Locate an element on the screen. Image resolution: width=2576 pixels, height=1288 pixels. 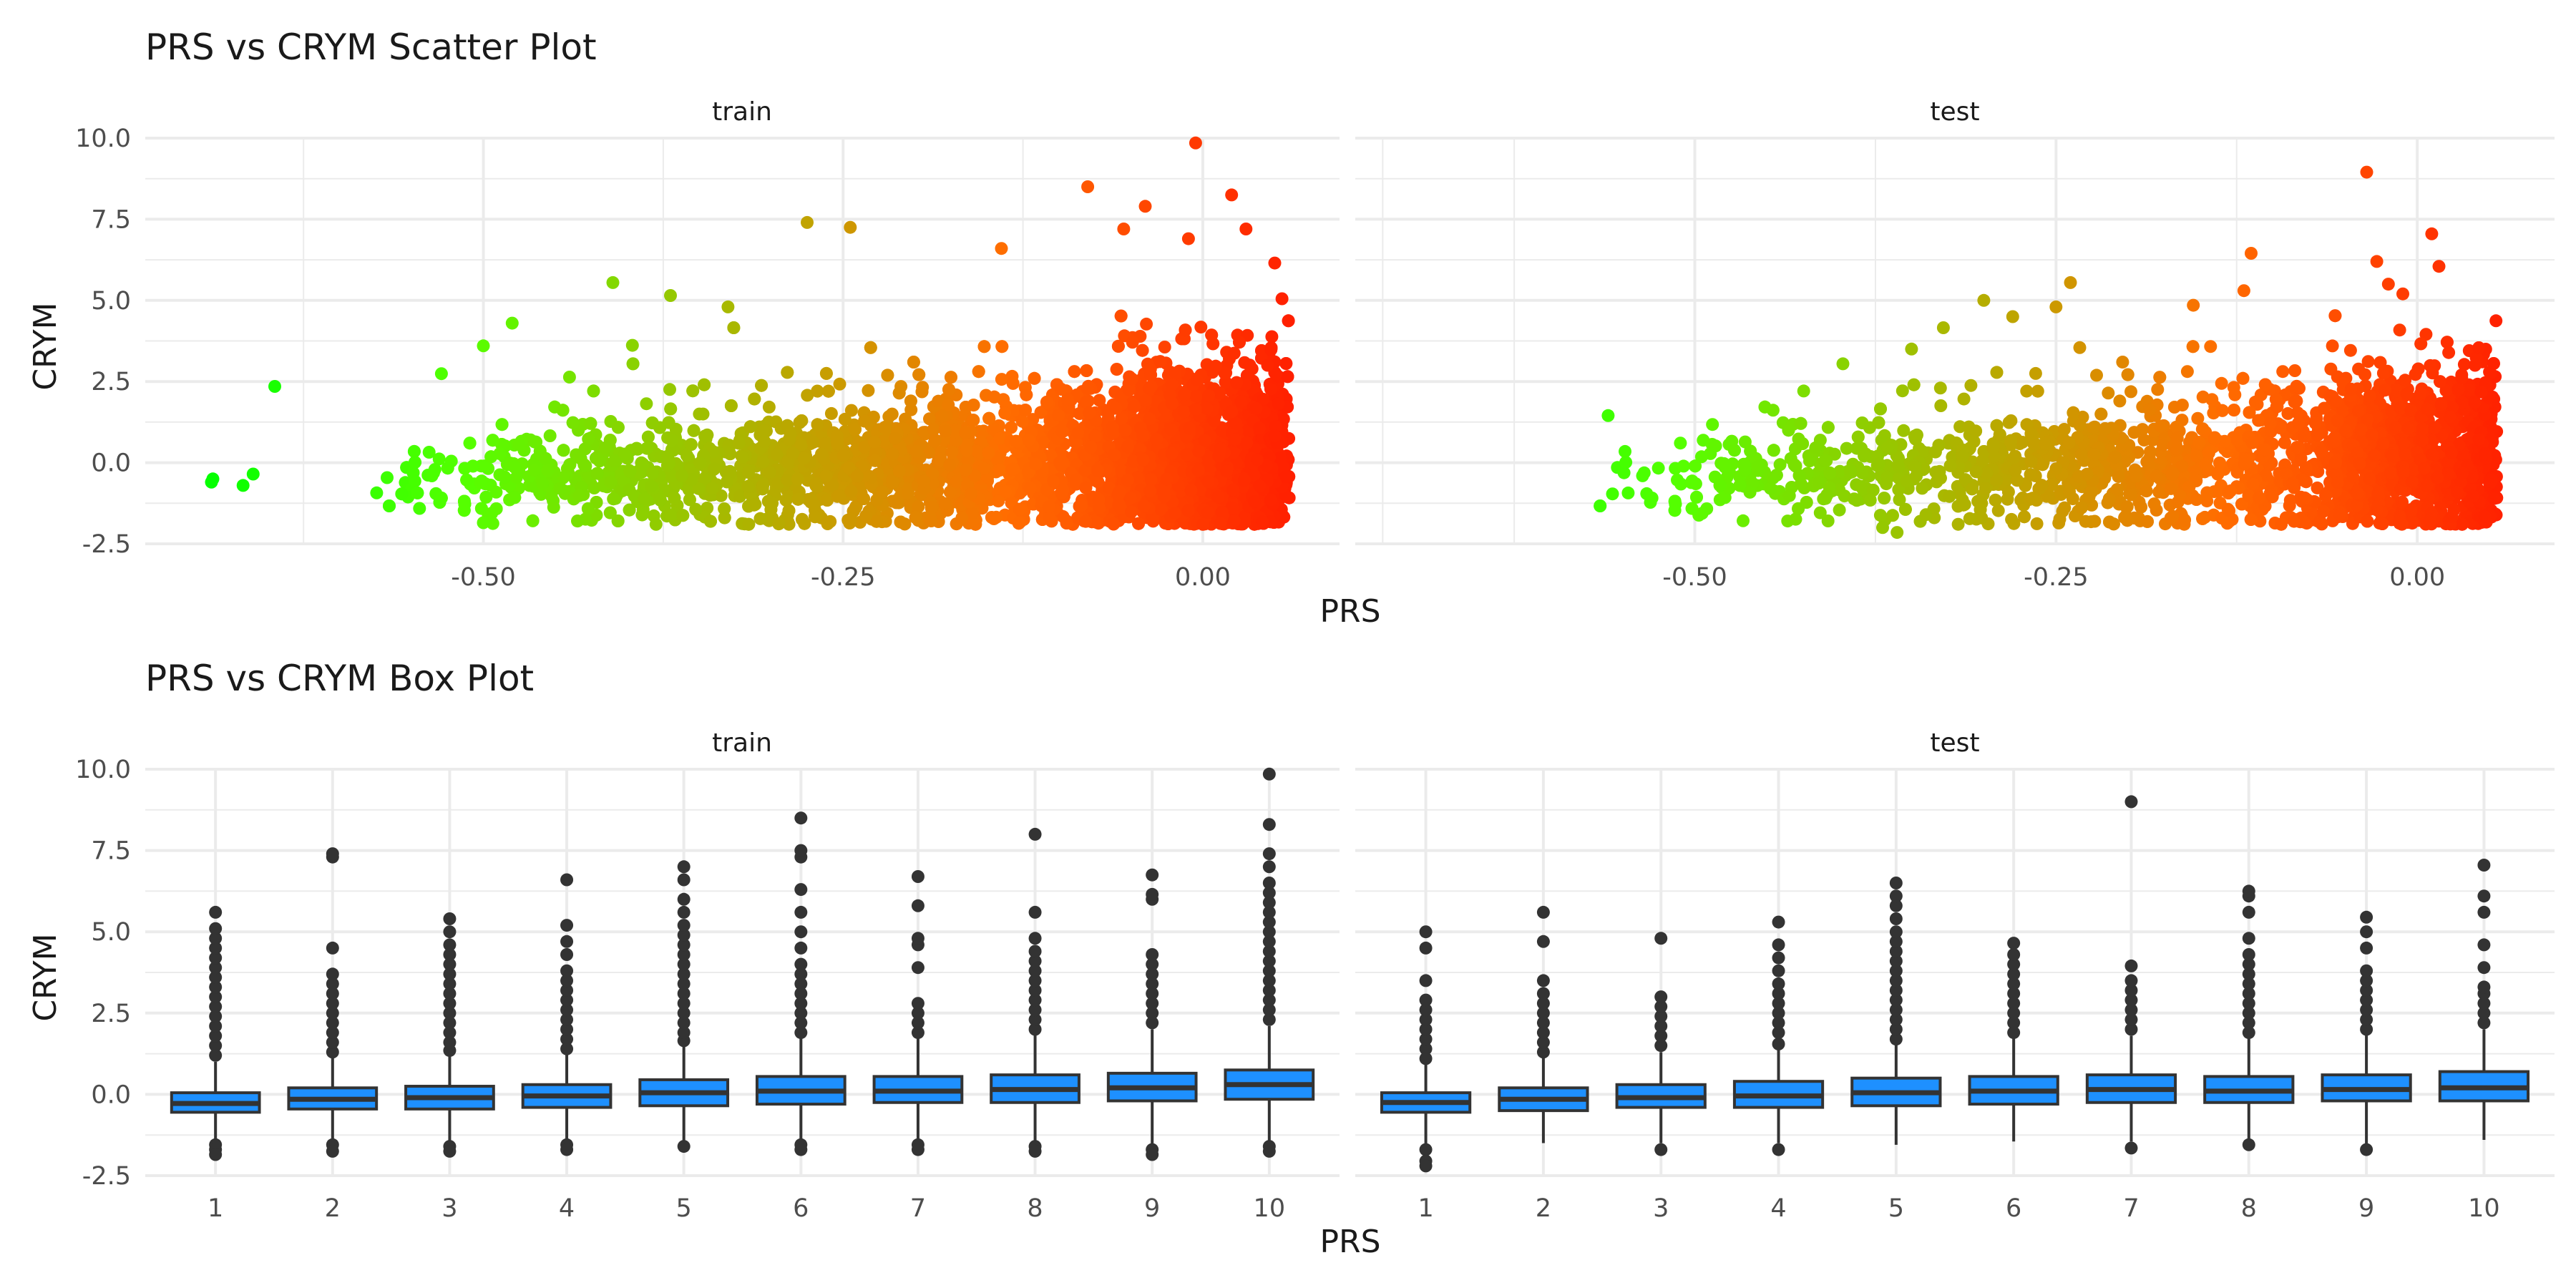
x-tick-label: 0.00 is located at coordinates (2417, 577).